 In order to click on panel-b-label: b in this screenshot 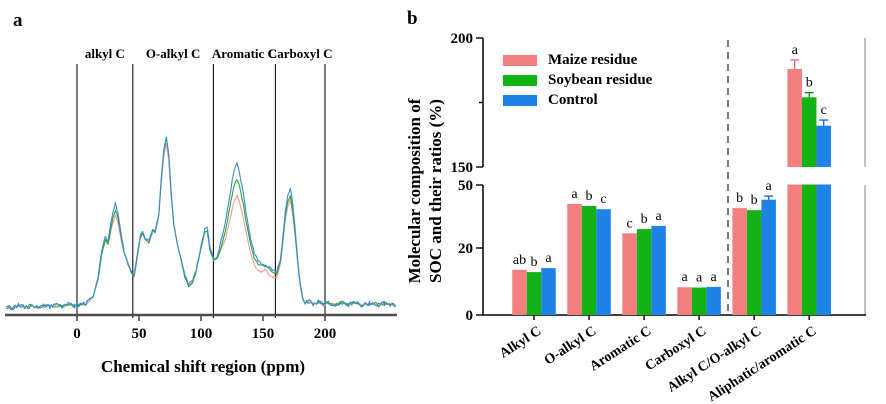, I will do `click(412, 18)`.